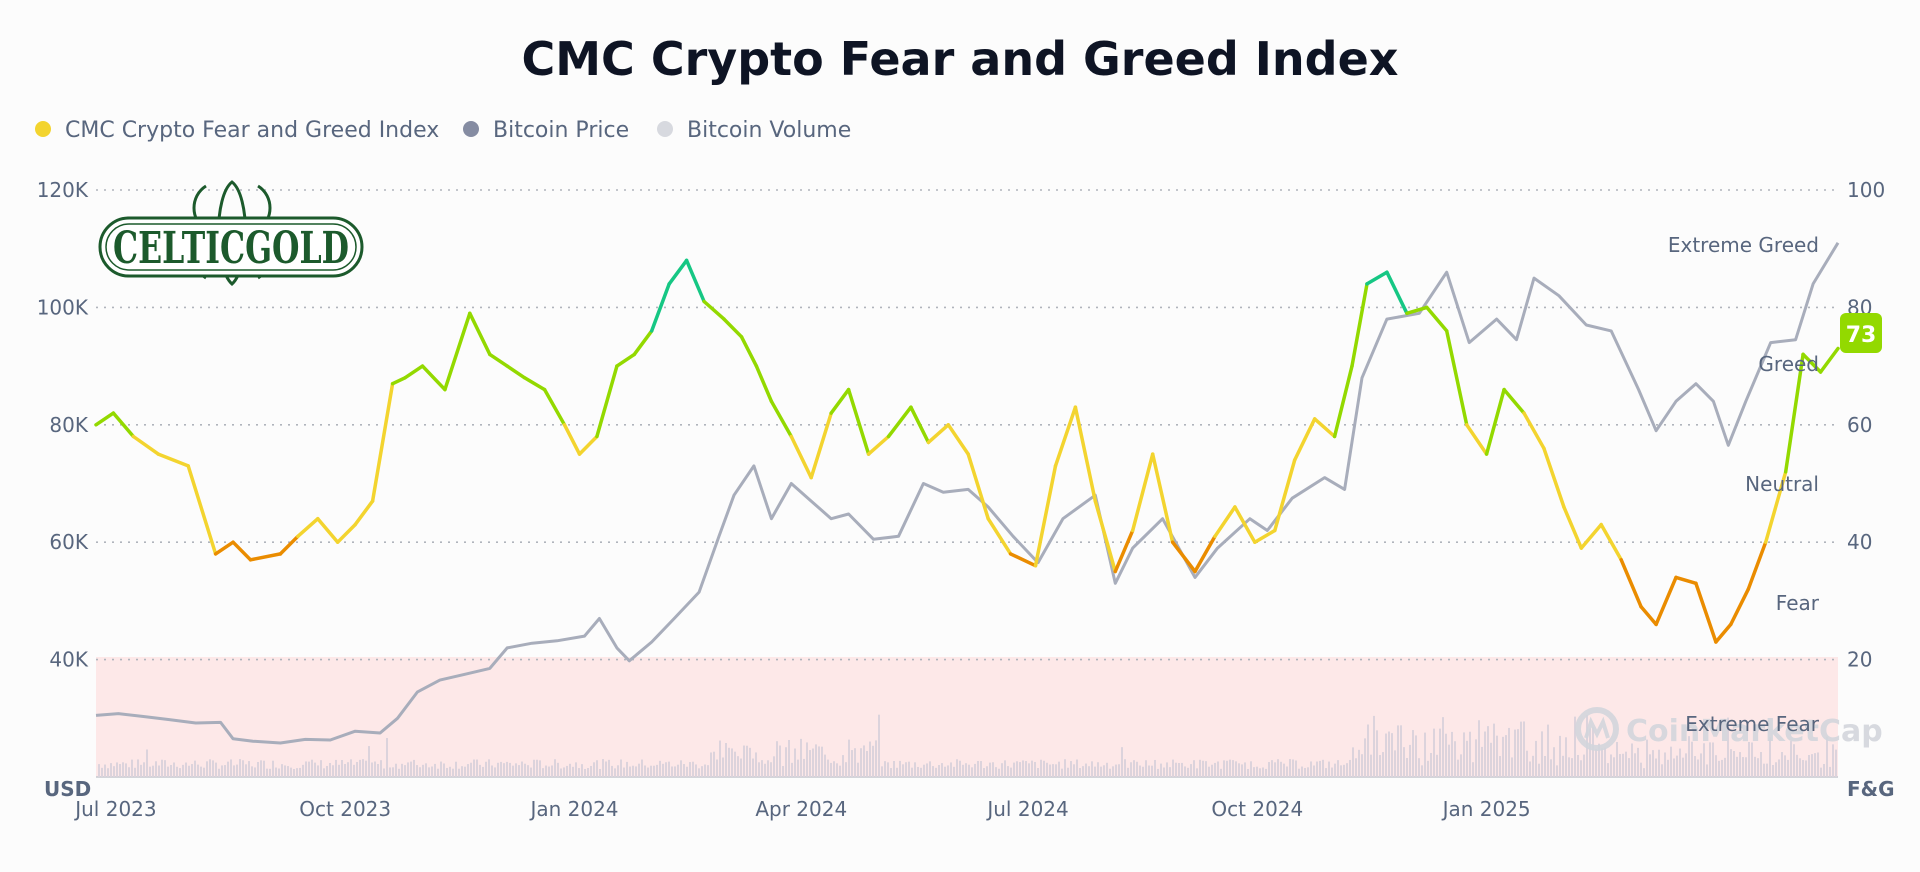 Image resolution: width=1920 pixels, height=872 pixels. Describe the element at coordinates (252, 130) in the screenshot. I see `legend-label-fear-greed: CMC Crypto Fear and Greed Index` at that location.